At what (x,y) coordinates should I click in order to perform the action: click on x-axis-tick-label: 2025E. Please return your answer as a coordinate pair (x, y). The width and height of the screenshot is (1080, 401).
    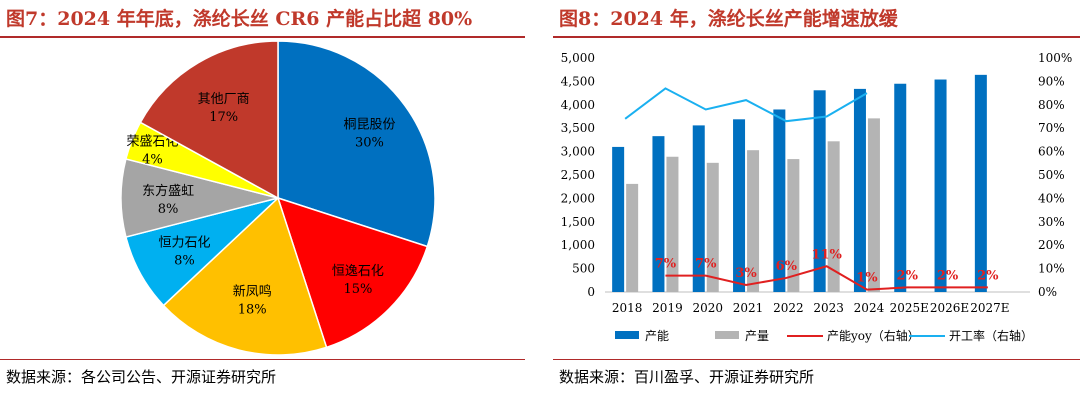
    Looking at the image, I should click on (909, 308).